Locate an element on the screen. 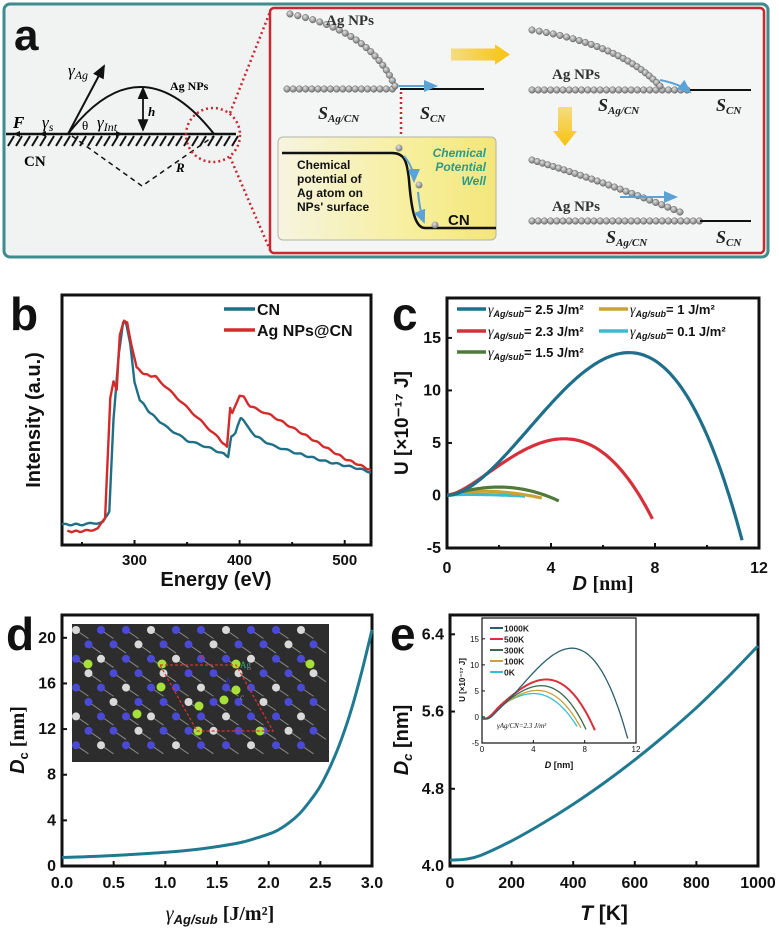  x-tick-label: 0.5 is located at coordinates (114, 883).